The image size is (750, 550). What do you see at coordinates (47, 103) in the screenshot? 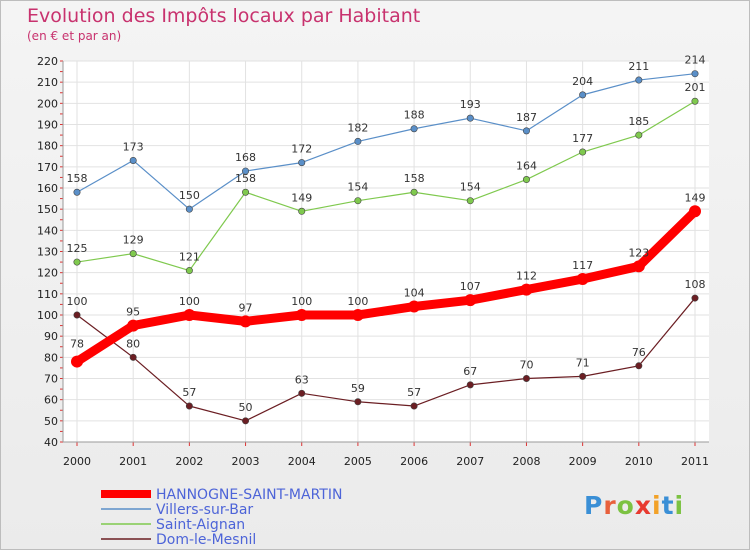
I see `y-tick-label: 200` at bounding box center [47, 103].